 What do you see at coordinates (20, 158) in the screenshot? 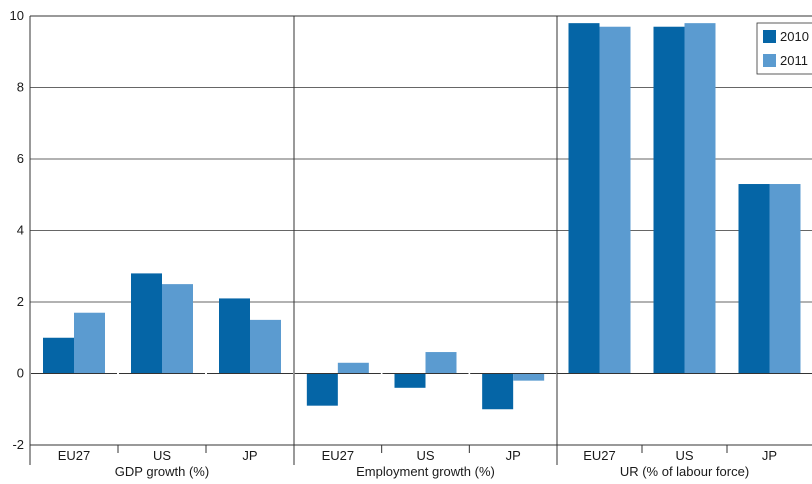
I see `y-tick-label: 6` at bounding box center [20, 158].